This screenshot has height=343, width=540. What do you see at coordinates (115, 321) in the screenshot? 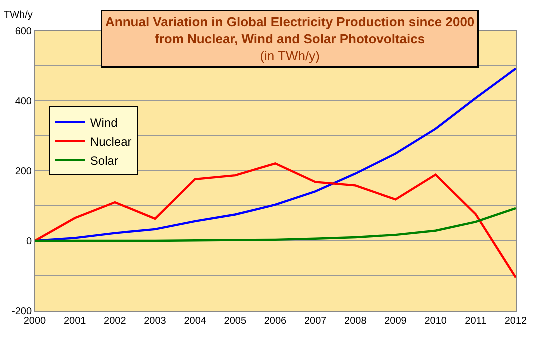
I see `x-tick-label: 2002` at bounding box center [115, 321].